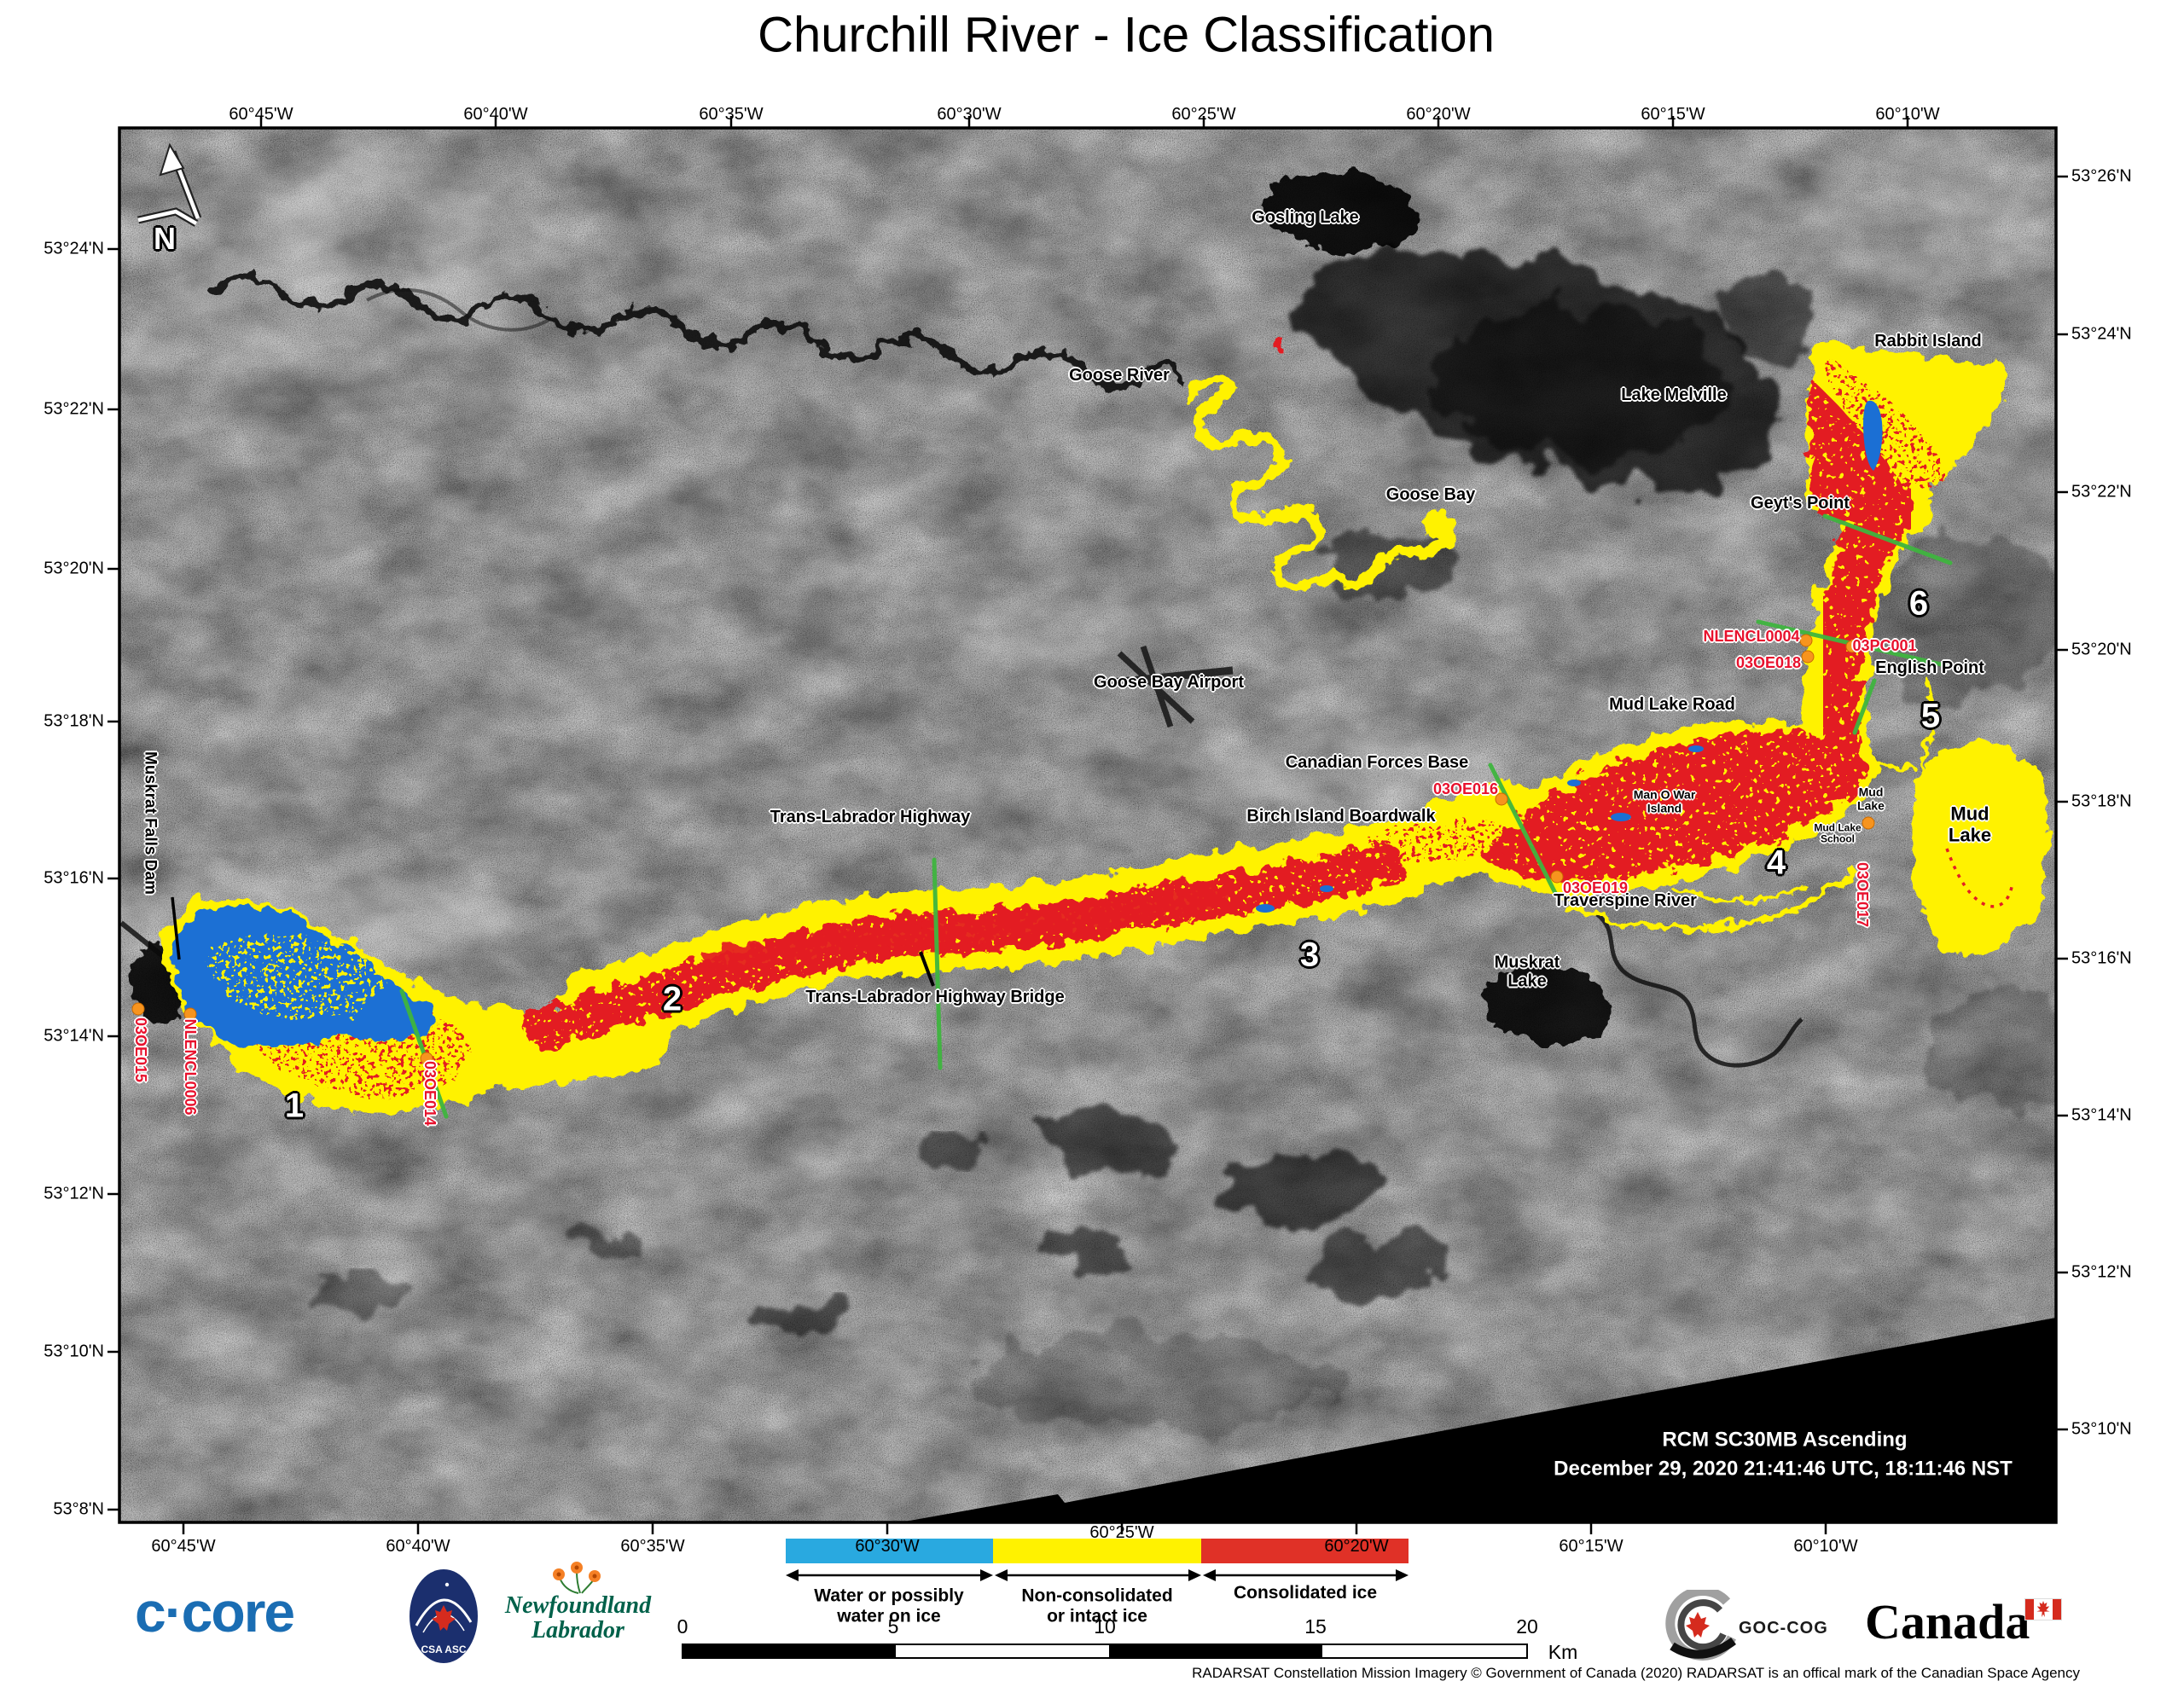 This screenshot has height=1687, width=2184. I want to click on map-label-muskrat-lake: Muskrat Lake, so click(1527, 972).